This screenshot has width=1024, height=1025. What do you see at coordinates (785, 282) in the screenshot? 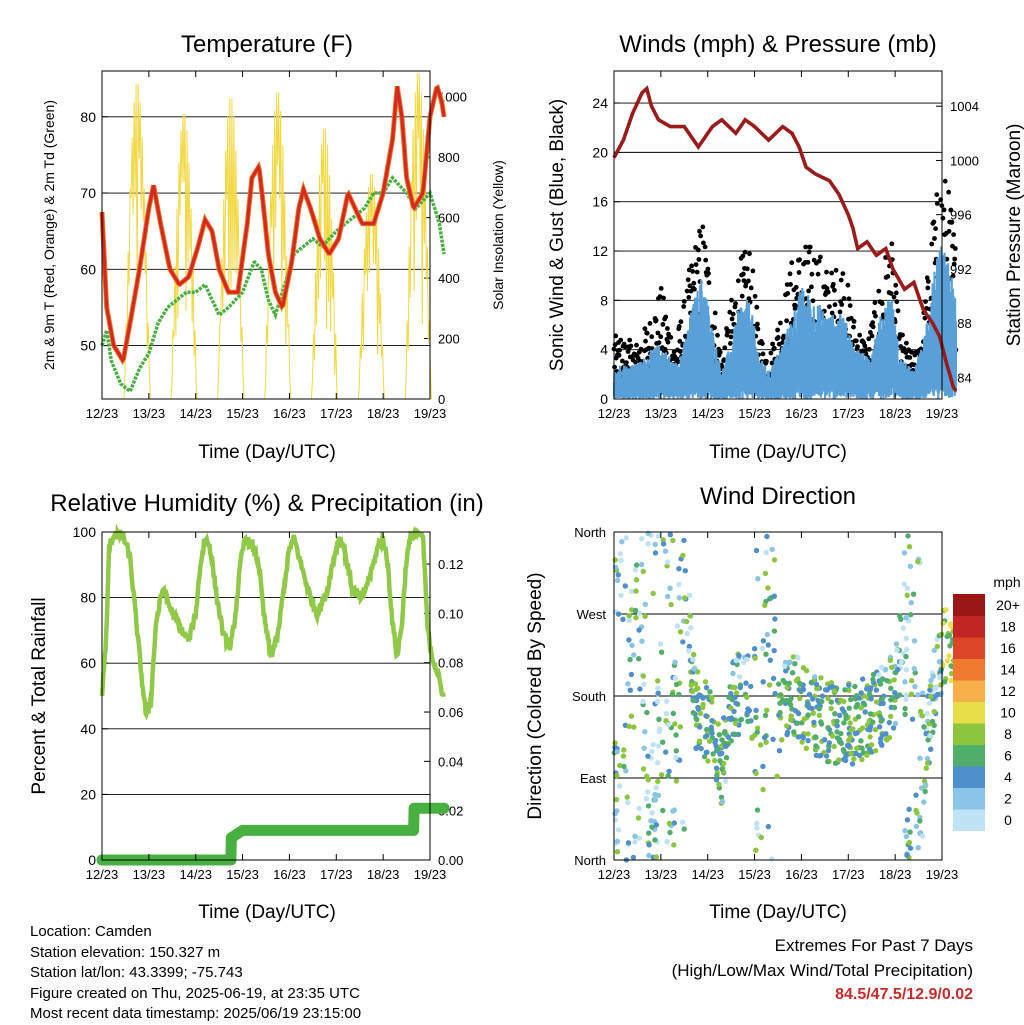
I see `gust-series` at bounding box center [785, 282].